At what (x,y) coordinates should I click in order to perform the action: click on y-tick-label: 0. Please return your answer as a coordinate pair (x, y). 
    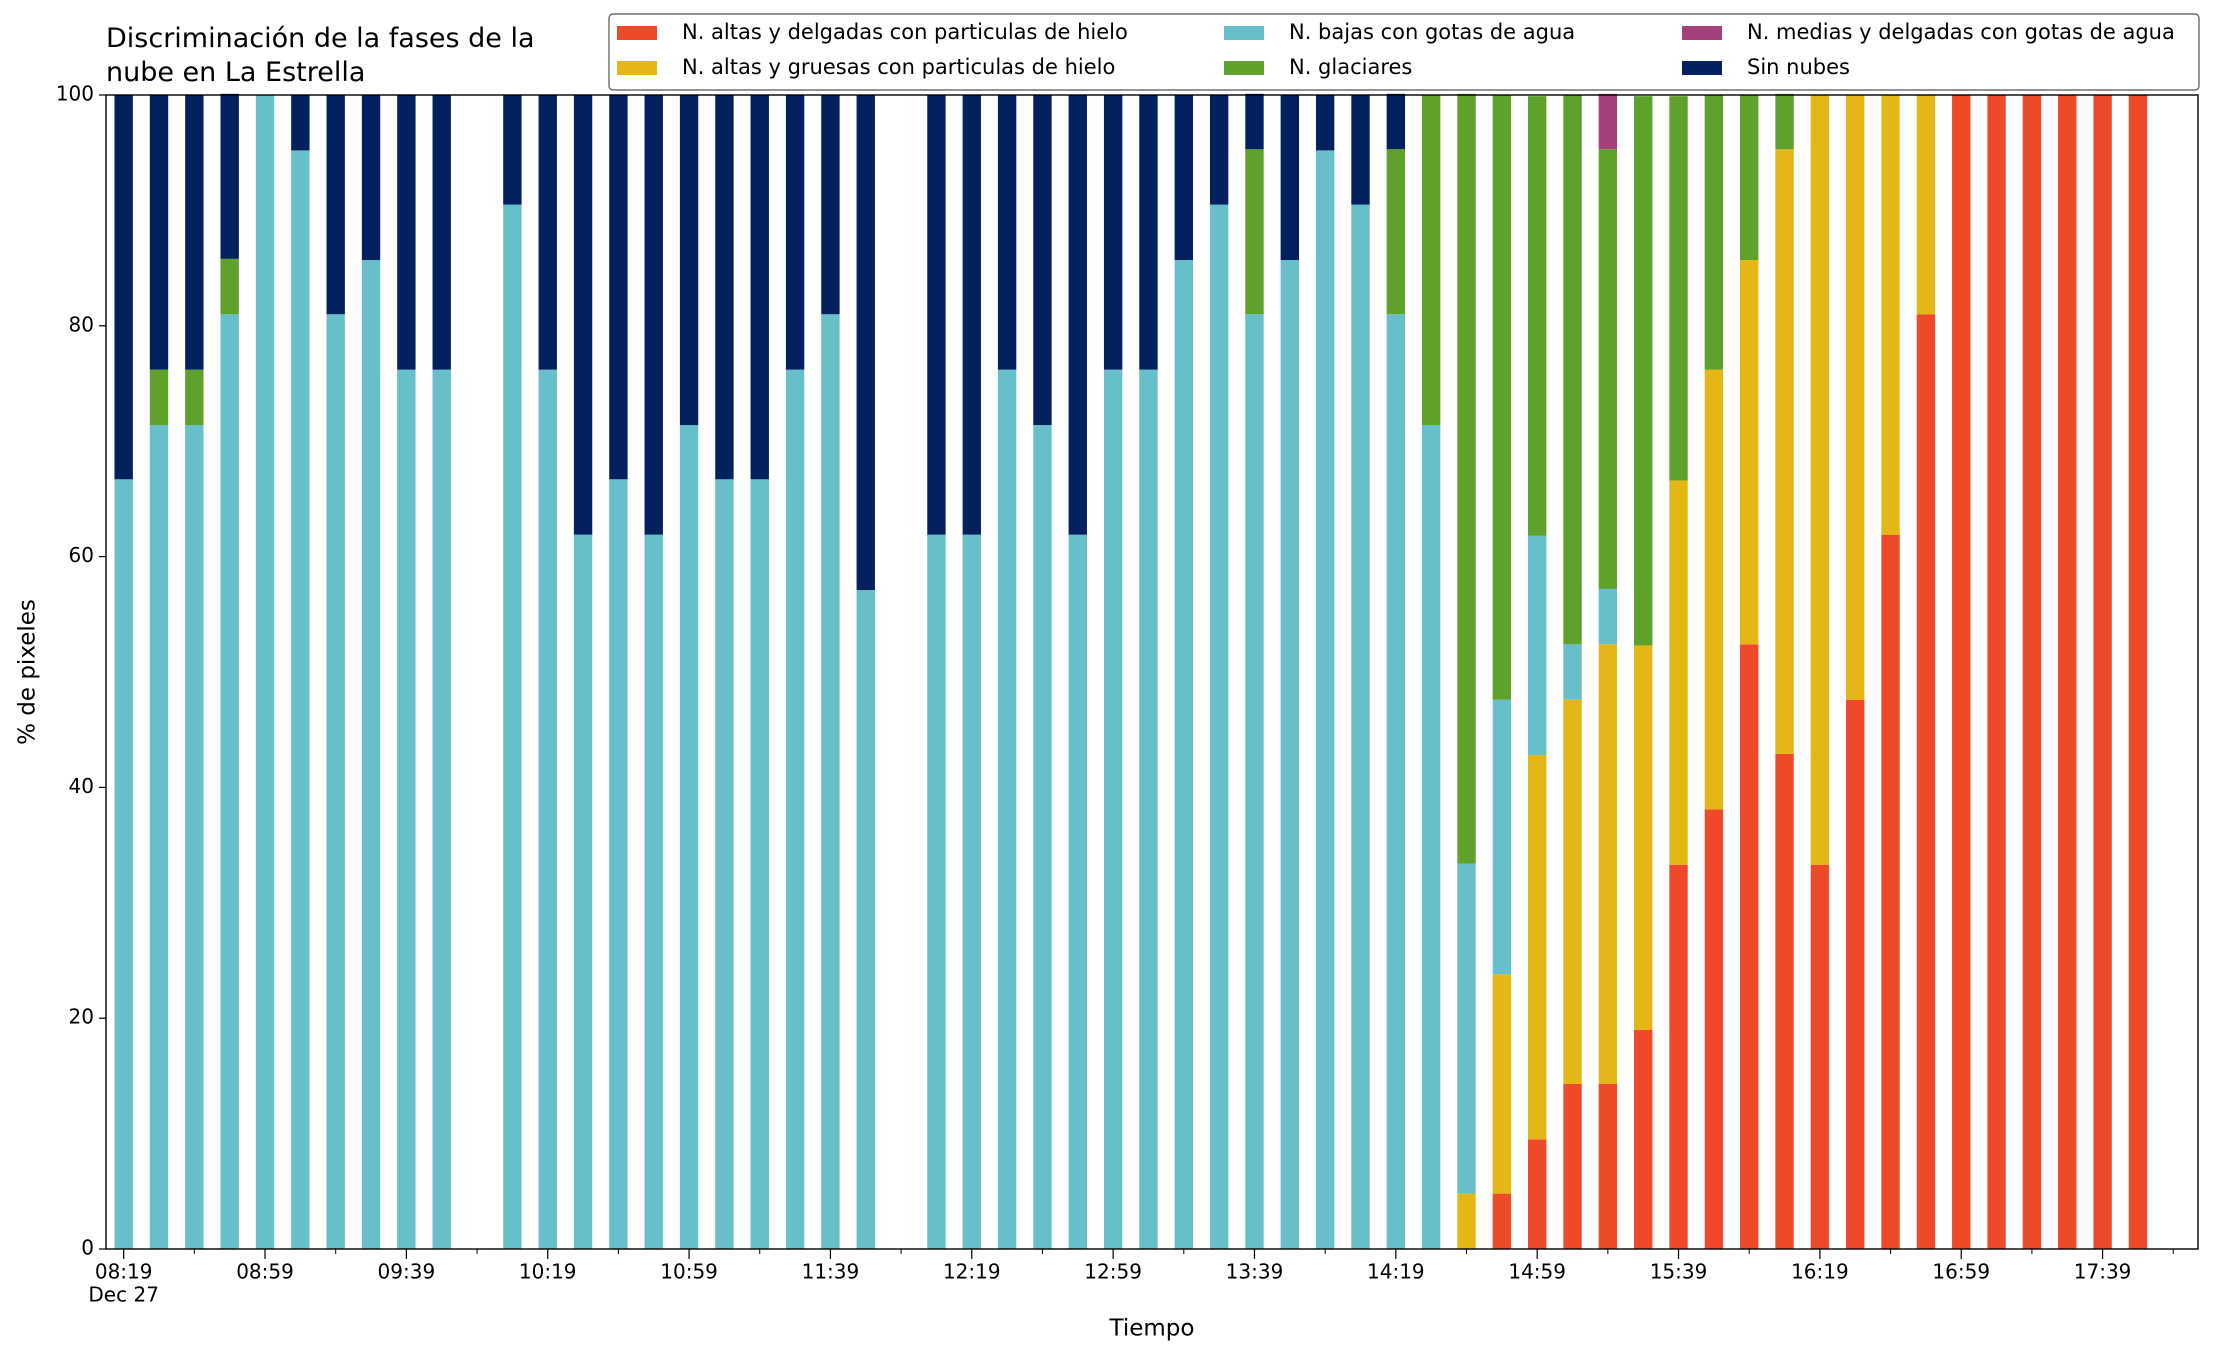
    Looking at the image, I should click on (87, 1248).